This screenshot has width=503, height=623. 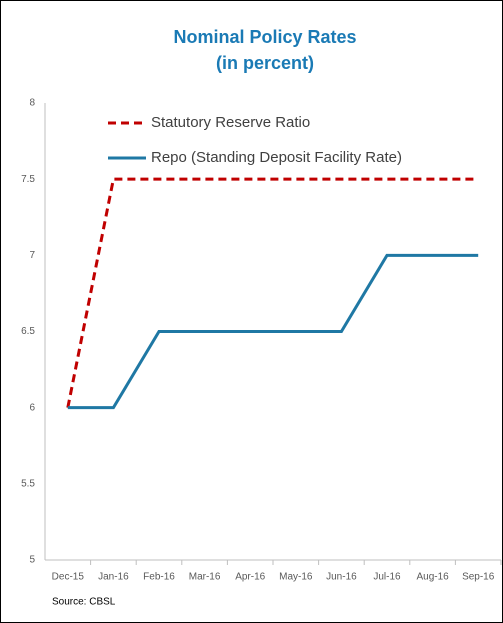 I want to click on x-tick-label: Jan-16, so click(x=113, y=577).